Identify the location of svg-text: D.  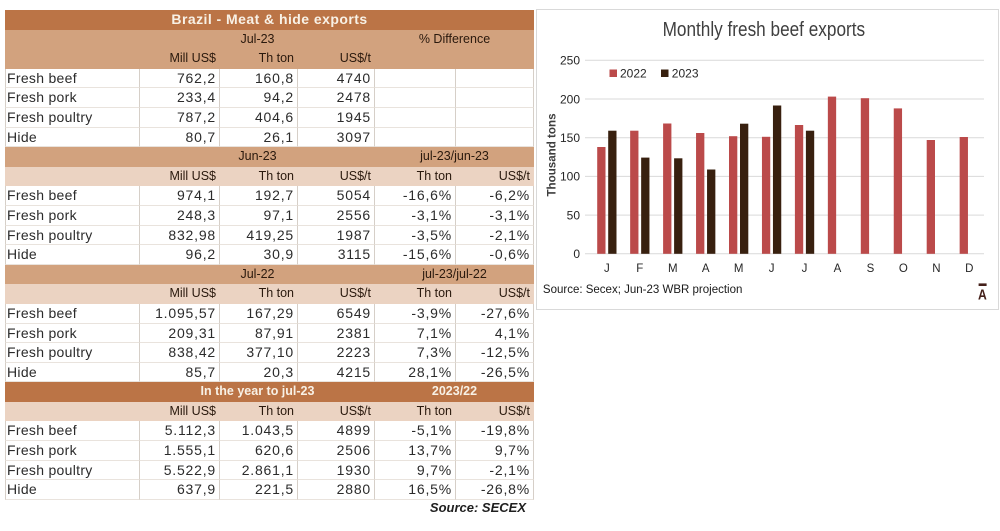
(969, 269).